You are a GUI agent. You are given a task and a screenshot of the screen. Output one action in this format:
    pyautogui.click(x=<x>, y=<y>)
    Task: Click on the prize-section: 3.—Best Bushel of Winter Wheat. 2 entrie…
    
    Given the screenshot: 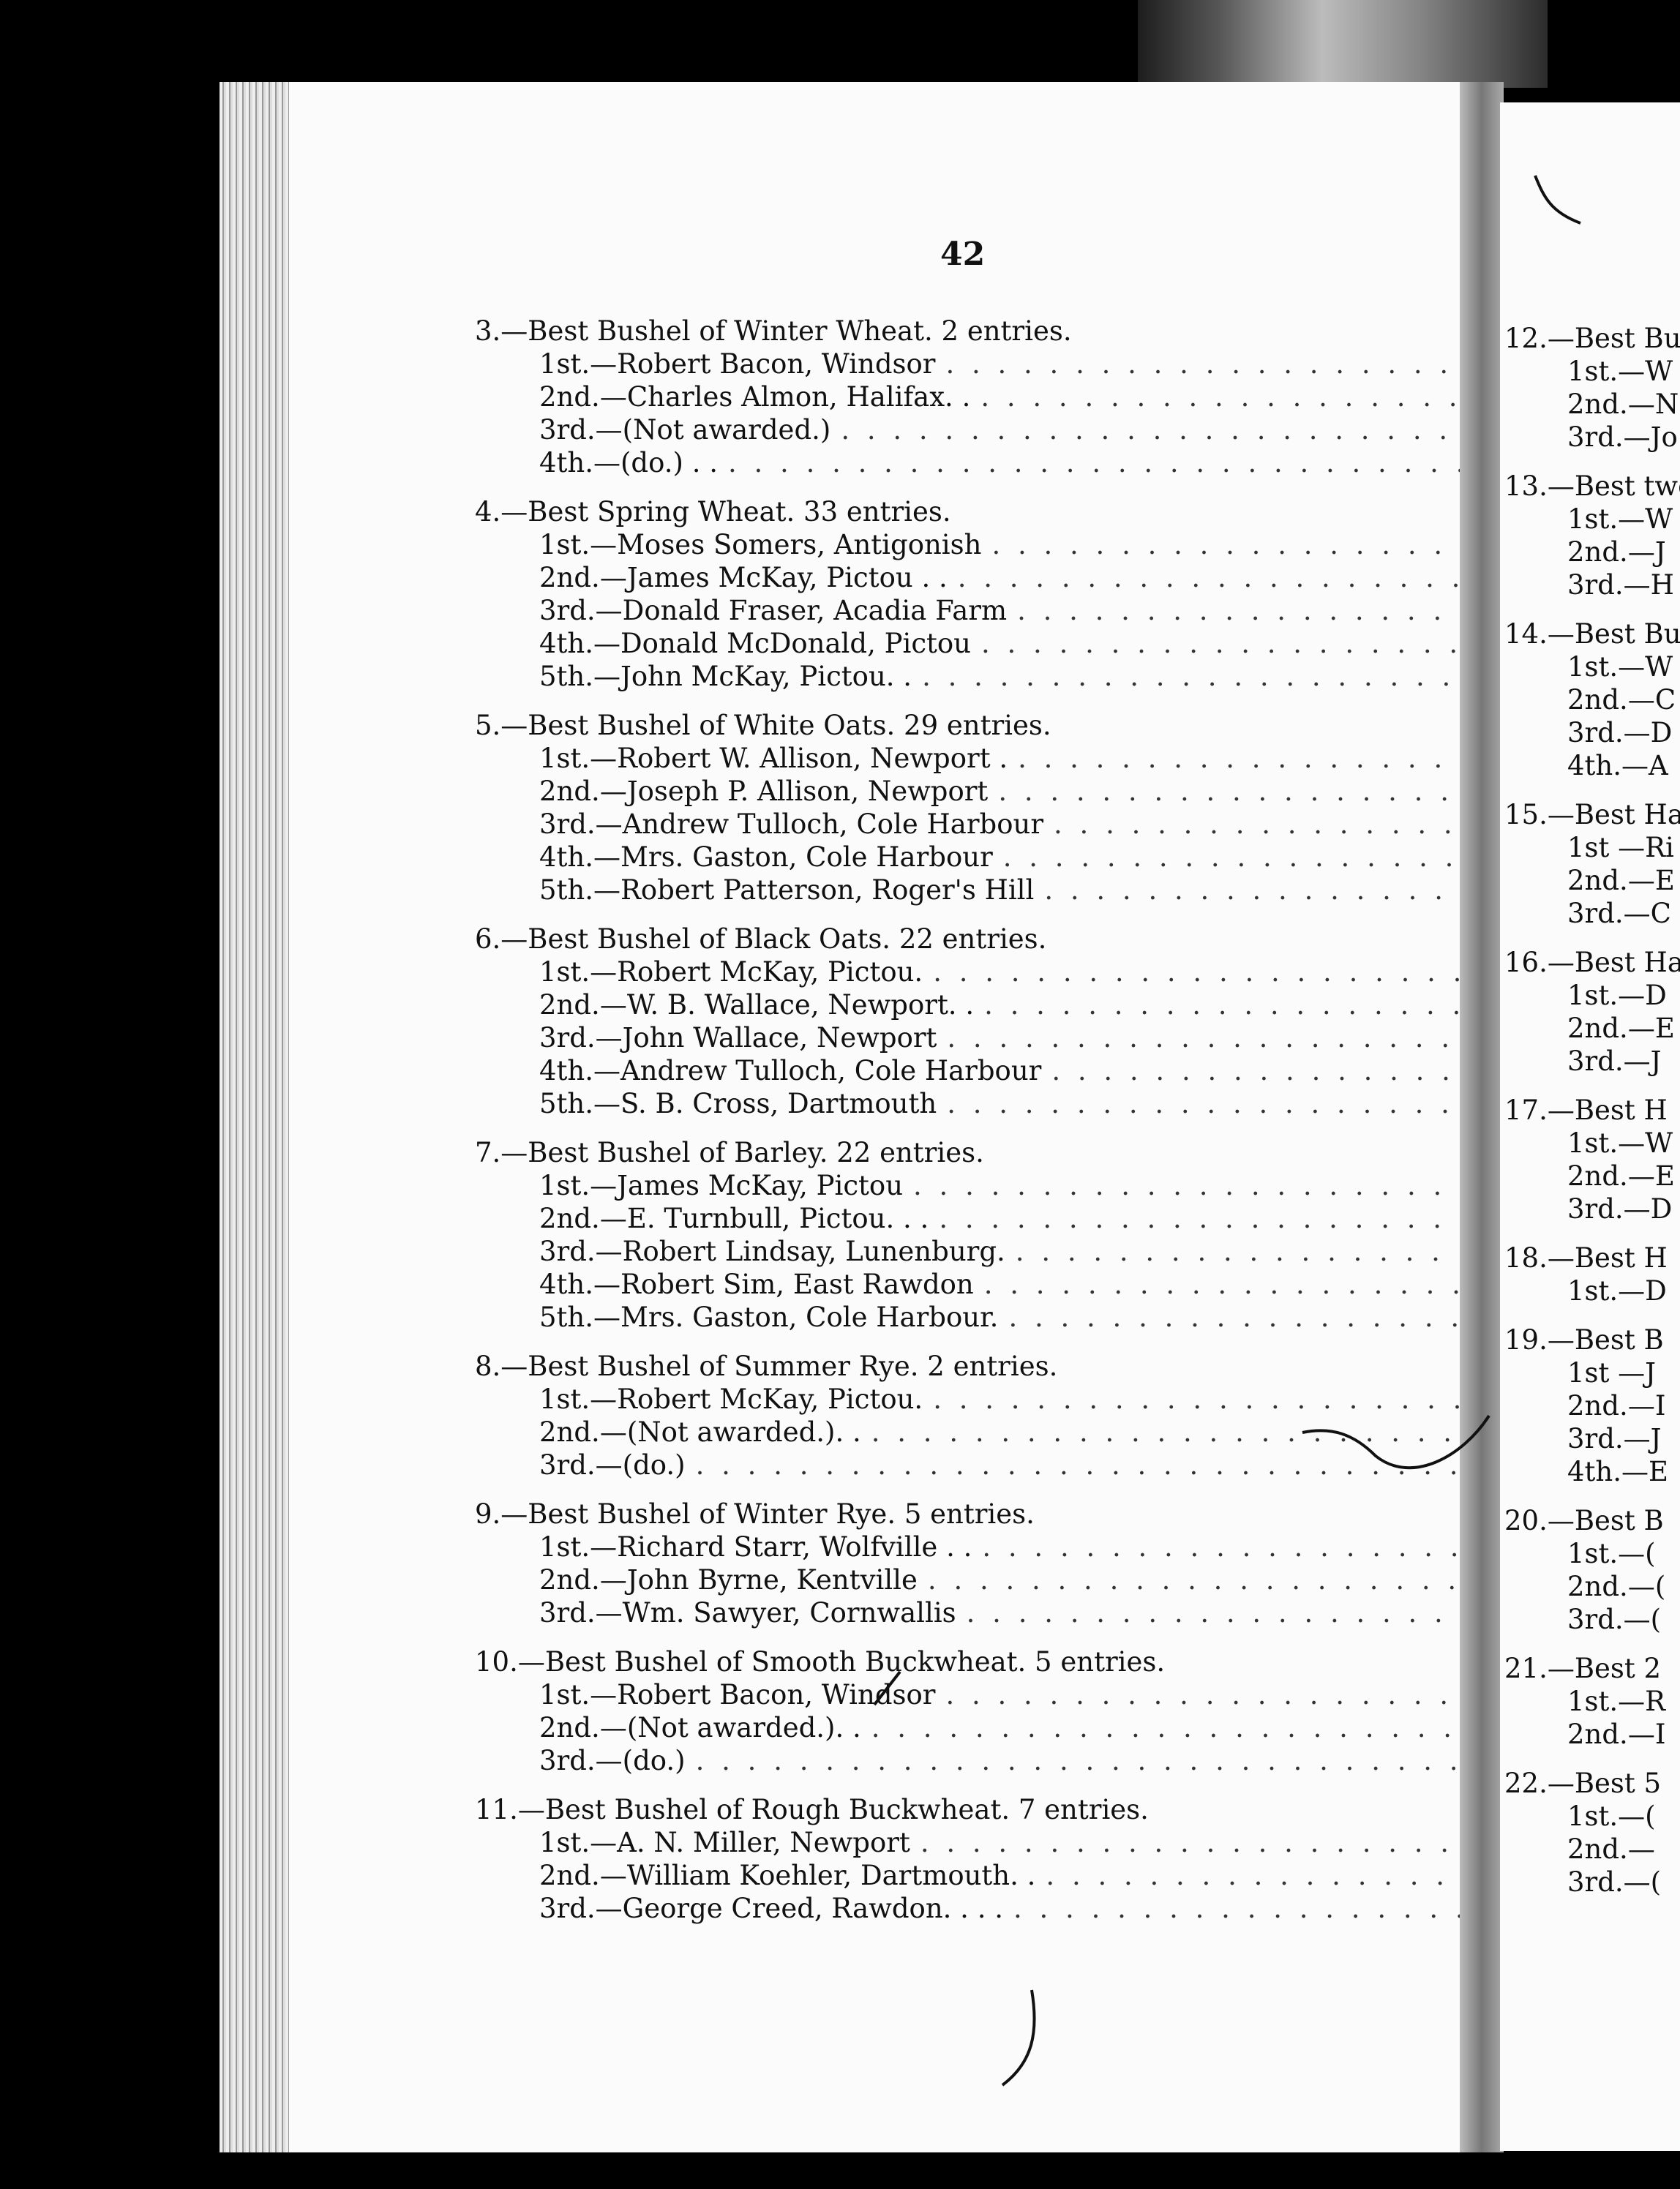 What is the action you would take?
    pyautogui.click(x=971, y=397)
    